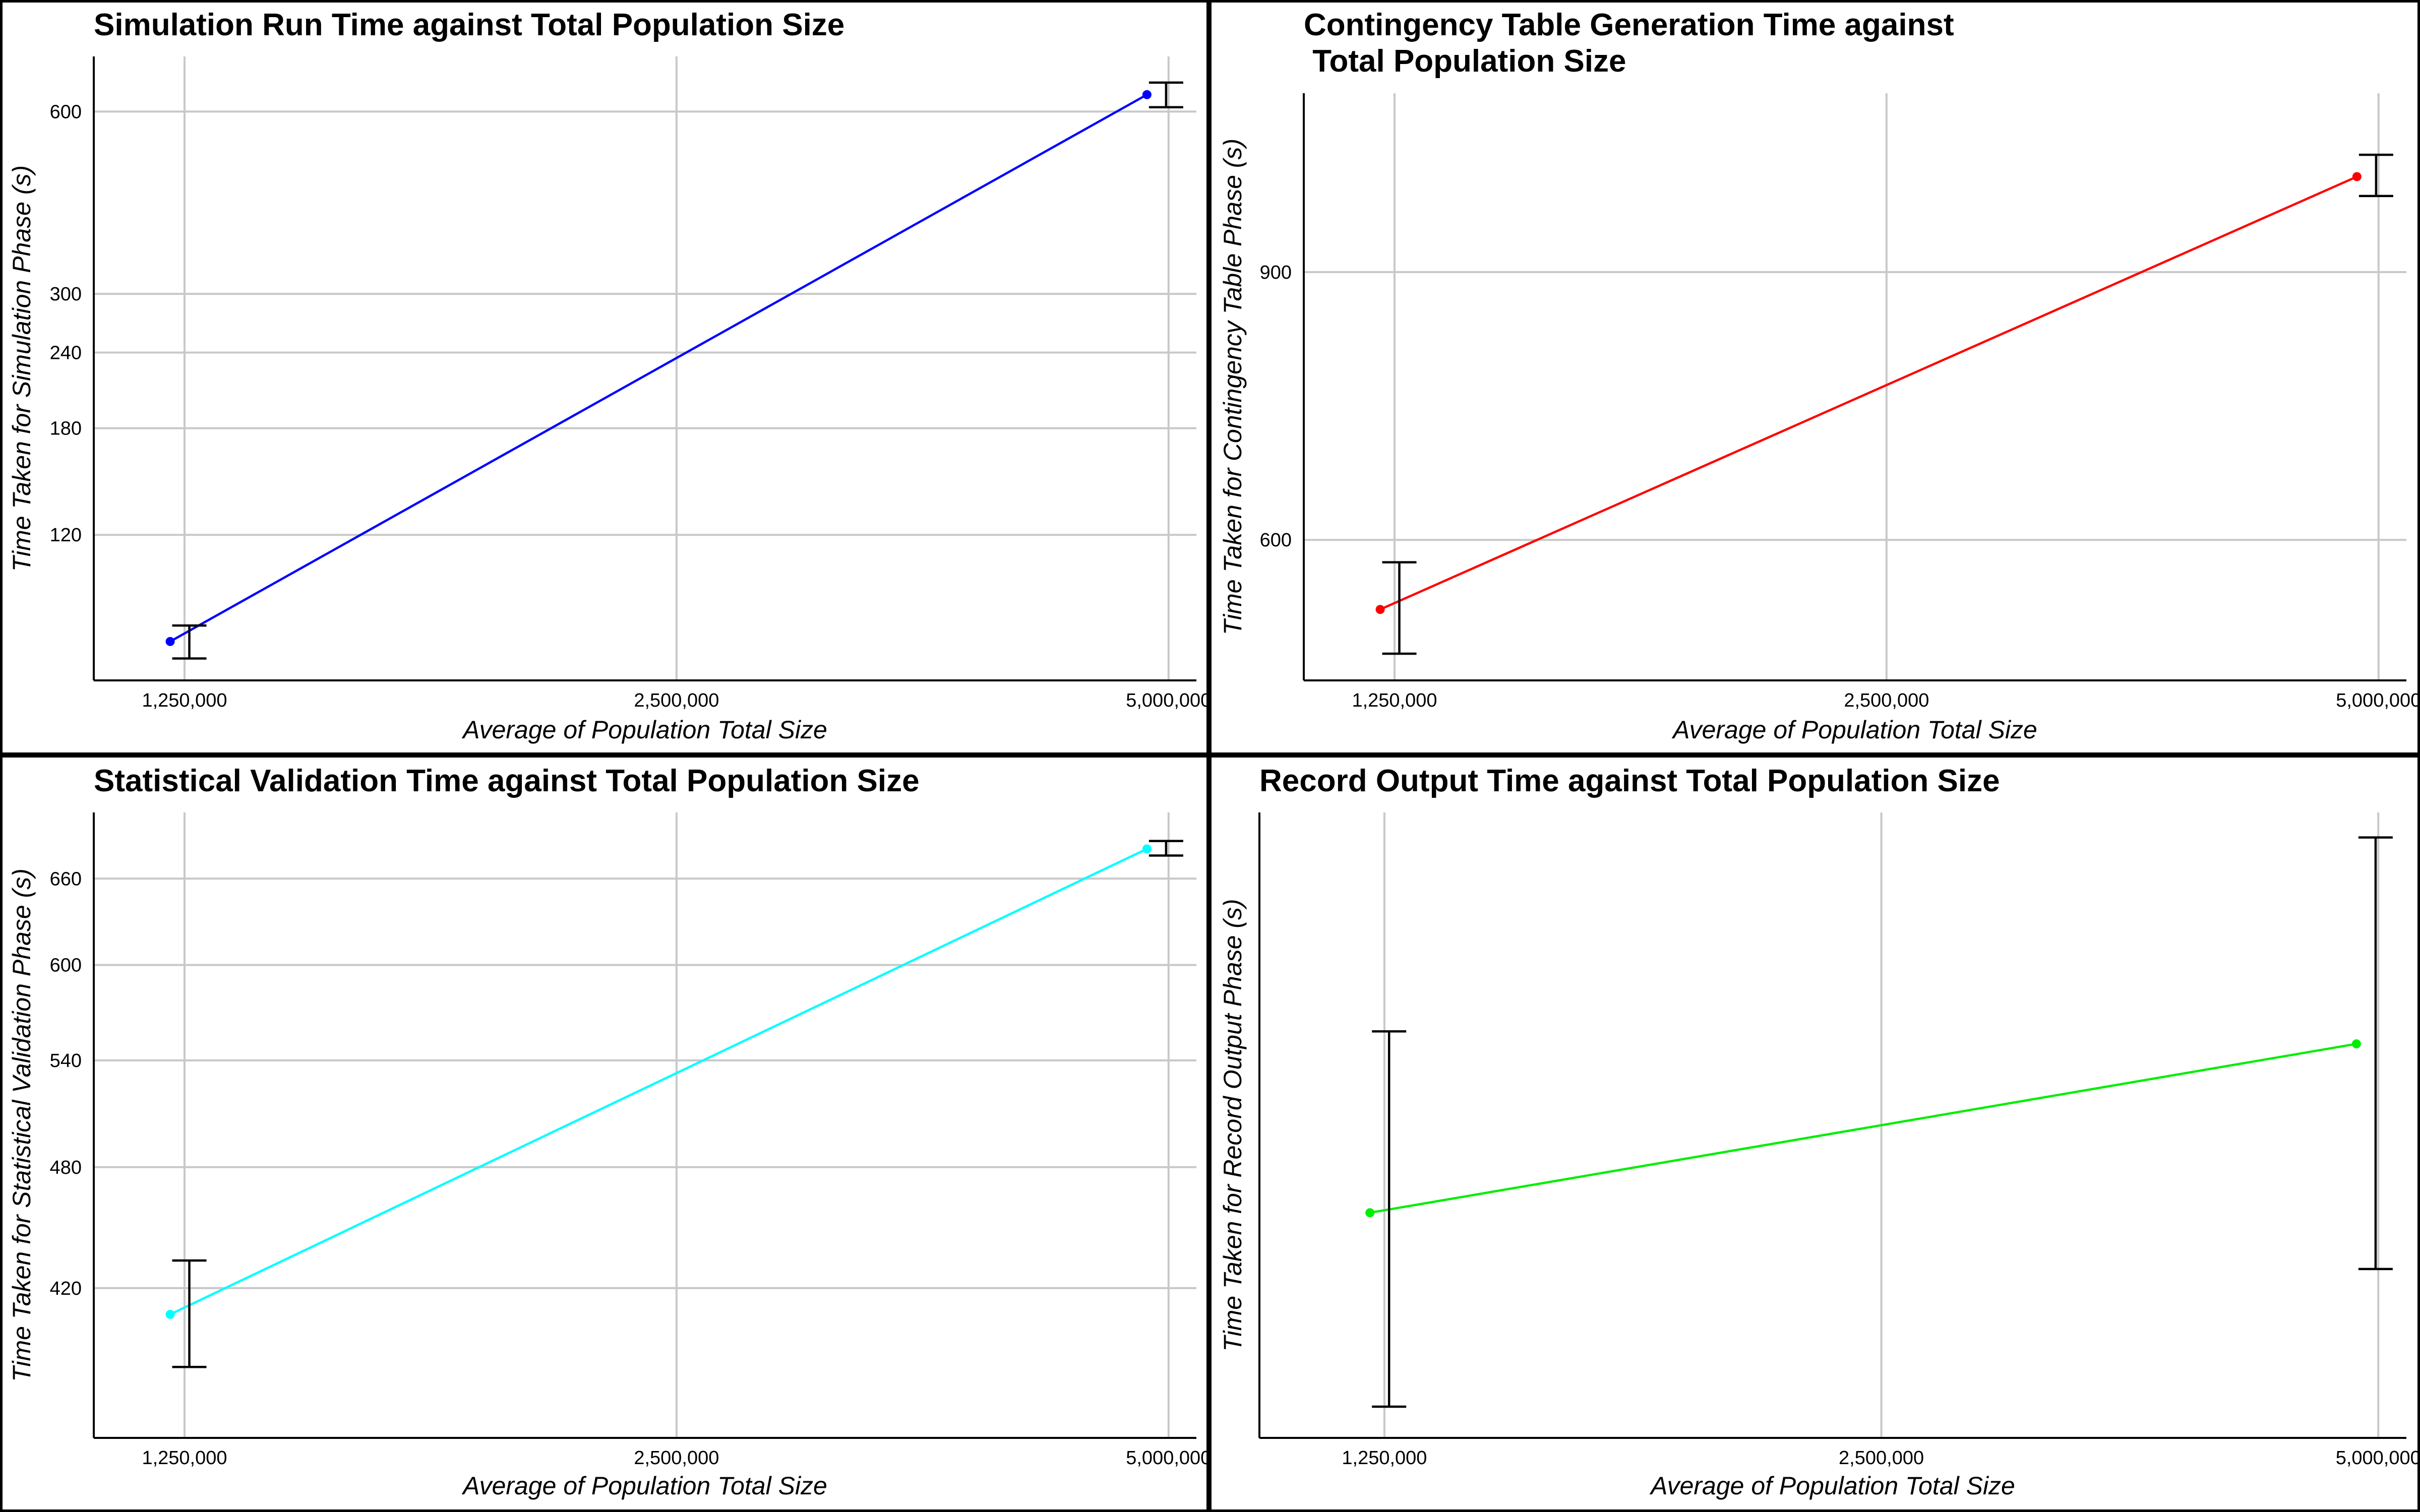 This screenshot has width=2420, height=1512. What do you see at coordinates (66, 1167) in the screenshot?
I see `y-tick-label: 480` at bounding box center [66, 1167].